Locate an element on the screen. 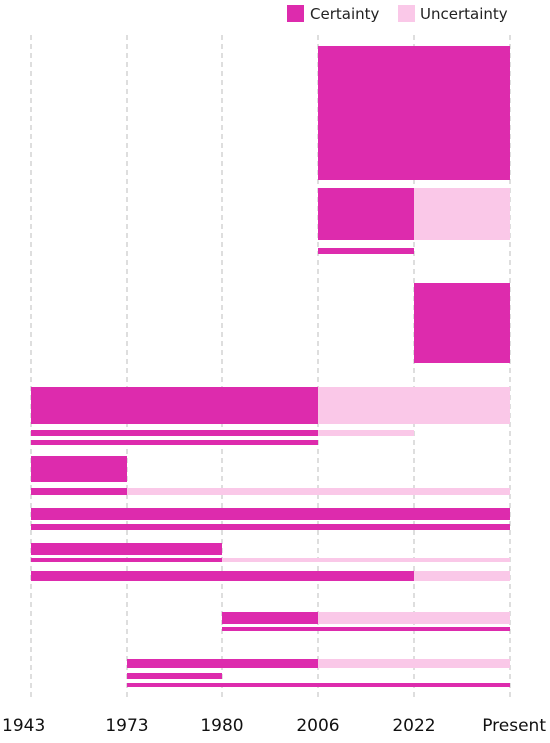 The height and width of the screenshot is (743, 550). legend-swatch-certainty is located at coordinates (295, 13).